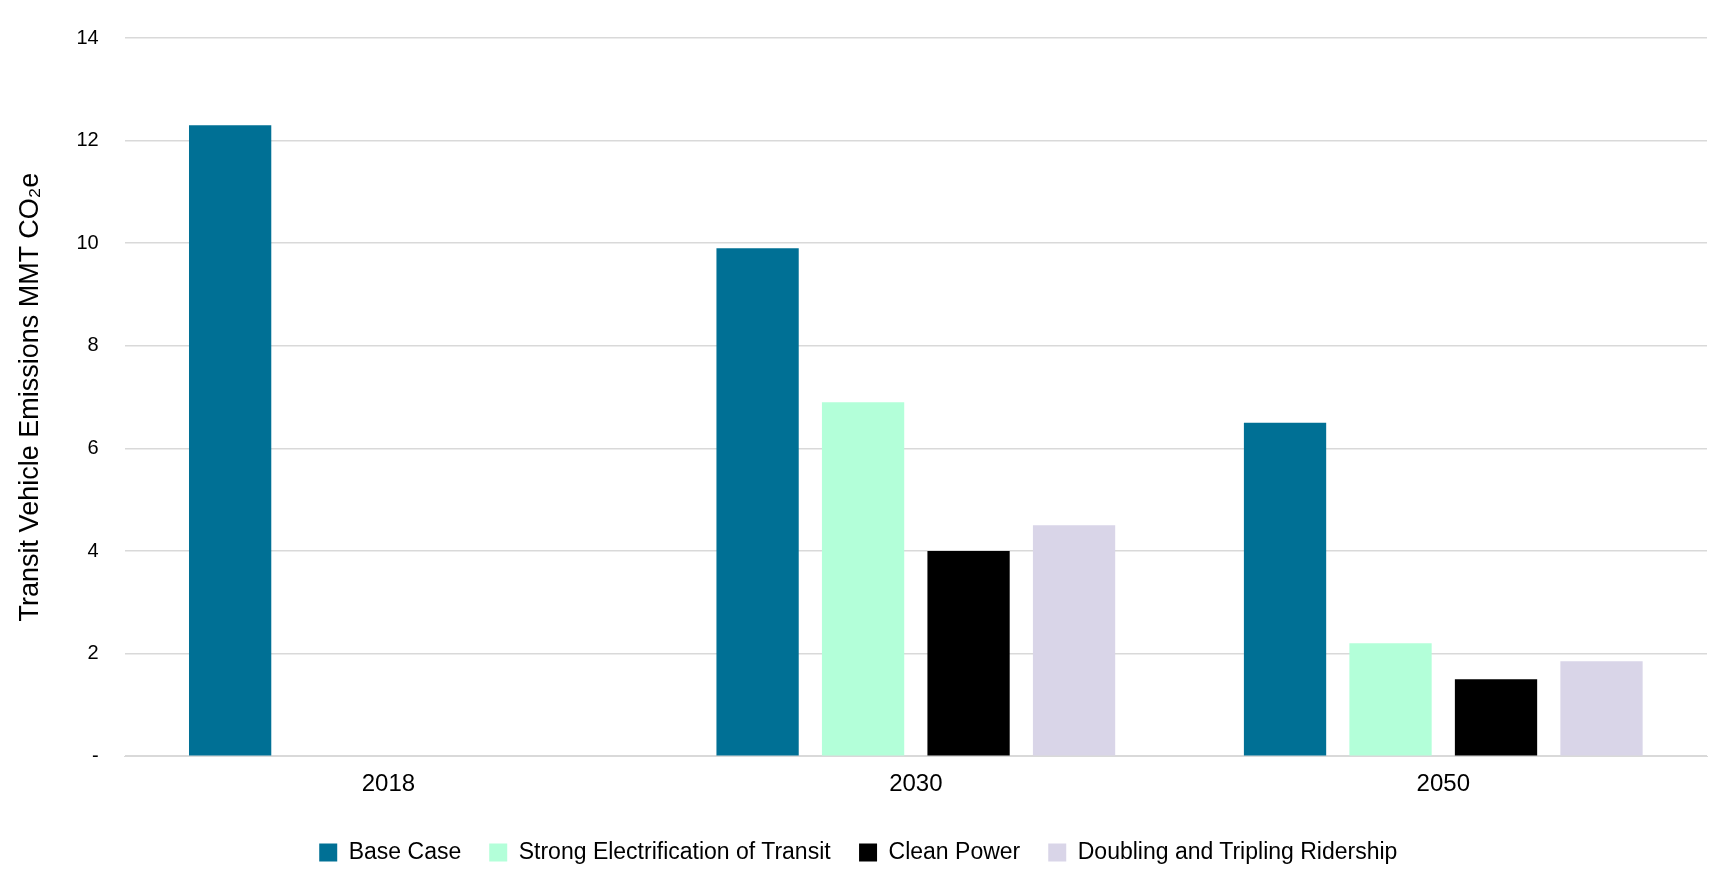  I want to click on y-tick-label: 2, so click(93, 652).